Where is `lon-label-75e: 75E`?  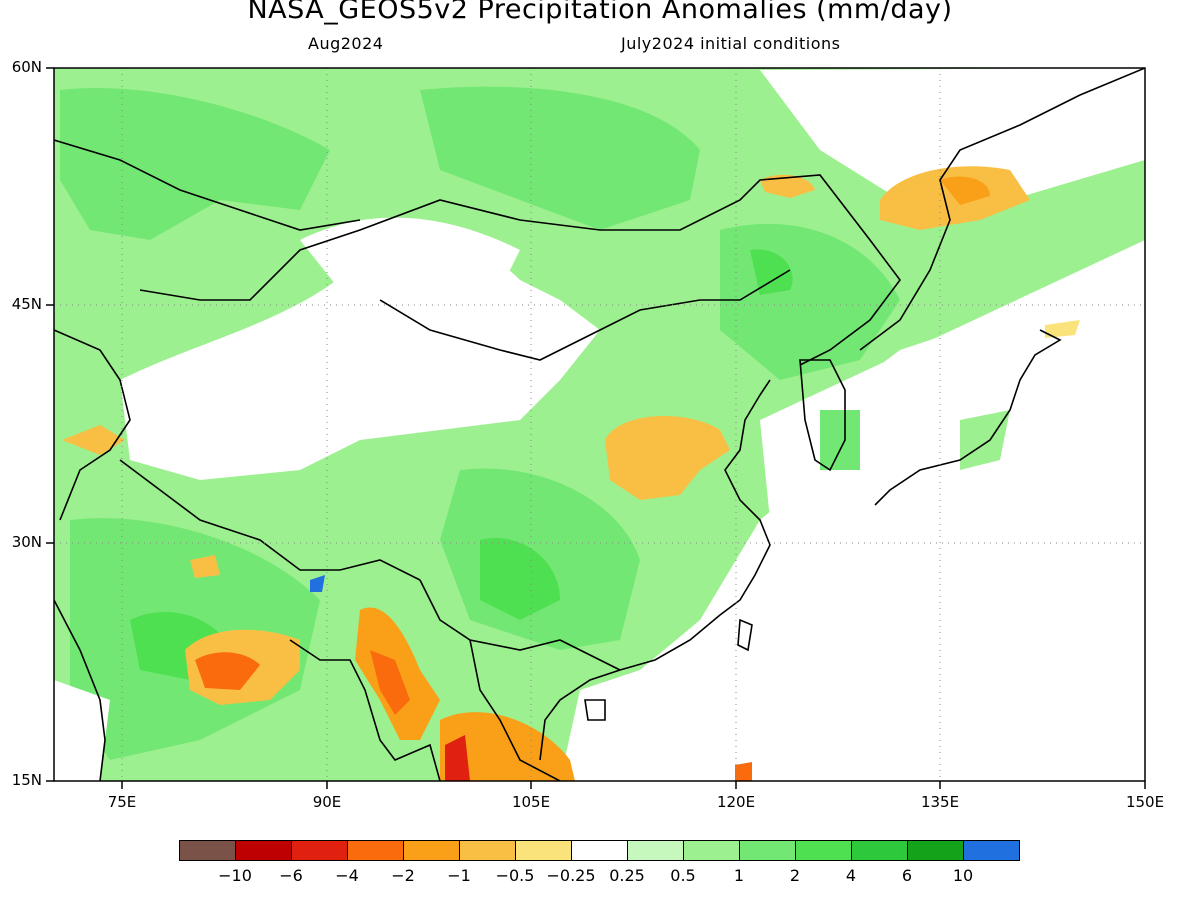 lon-label-75e: 75E is located at coordinates (122, 802).